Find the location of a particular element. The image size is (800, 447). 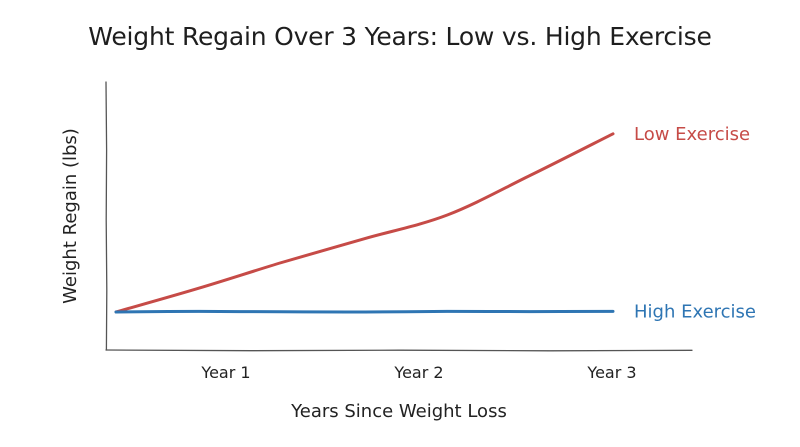

series-label-low-exercise: Low Exercise is located at coordinates (692, 134).